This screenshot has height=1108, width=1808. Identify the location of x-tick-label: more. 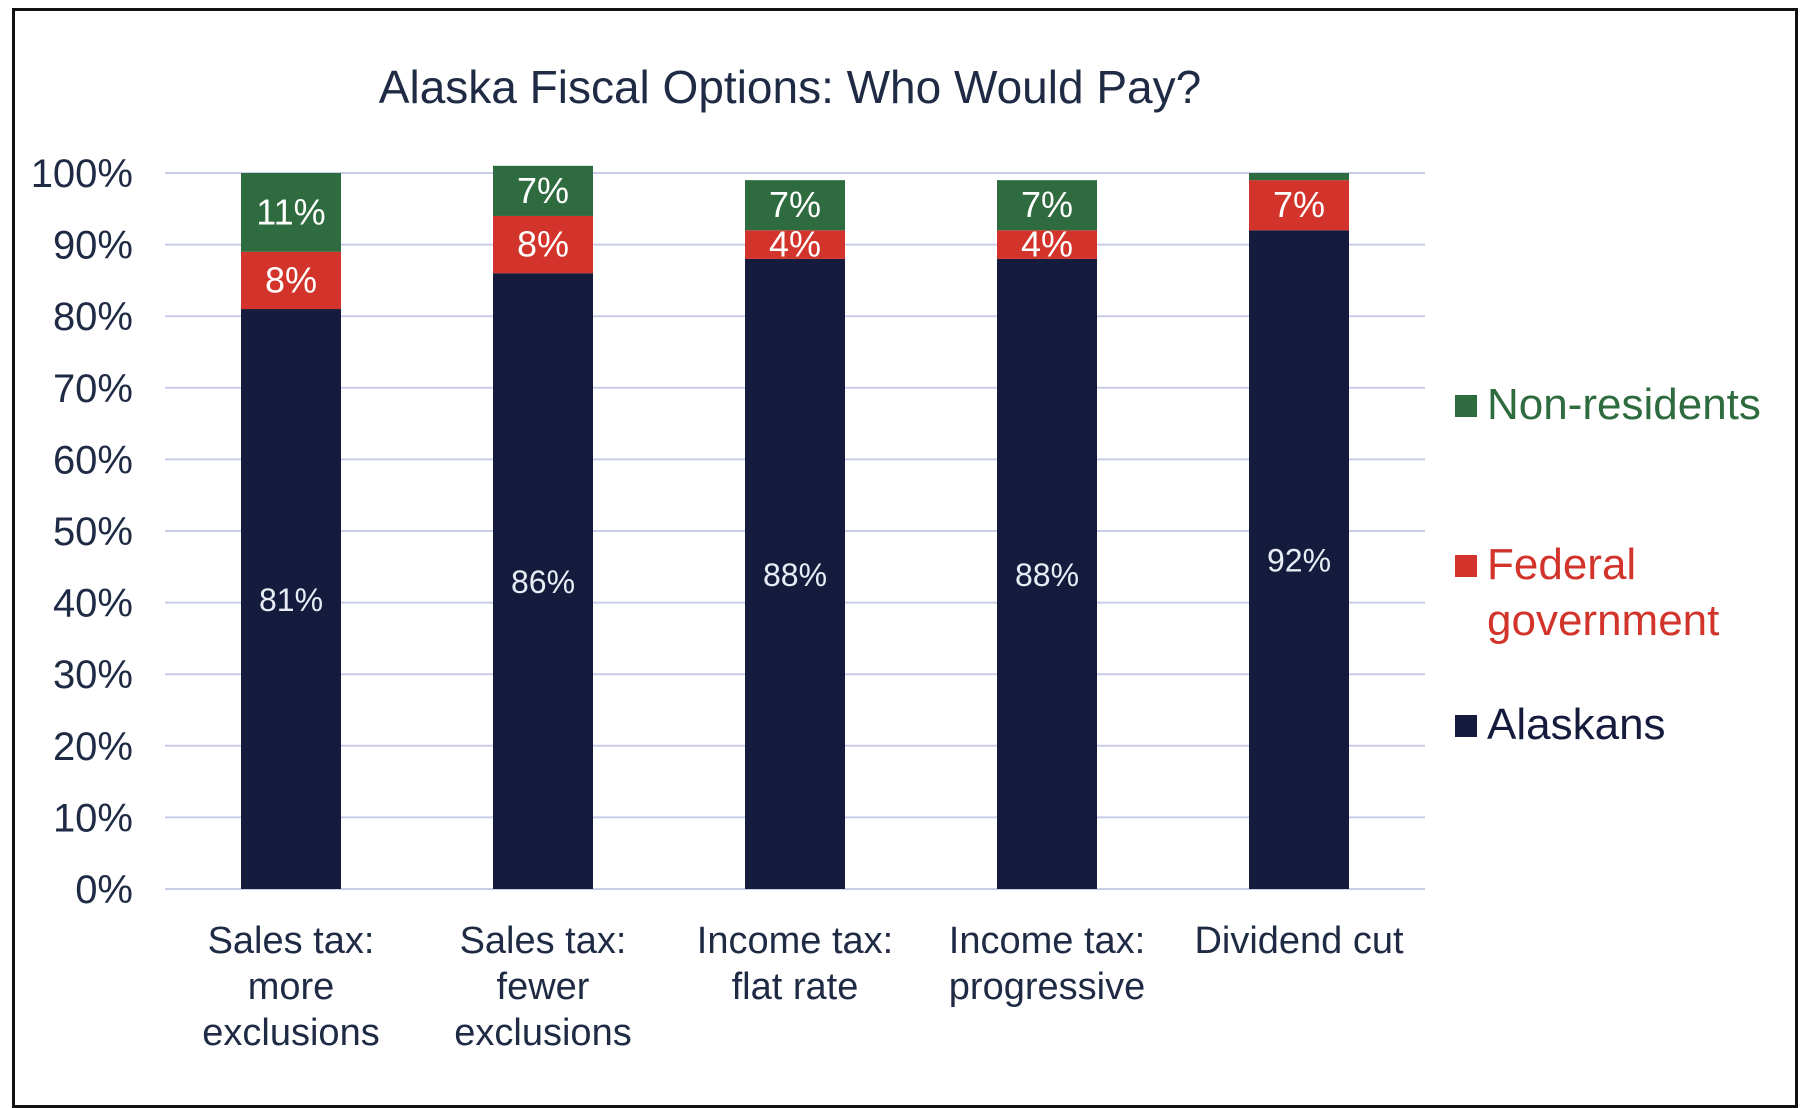
(291, 987).